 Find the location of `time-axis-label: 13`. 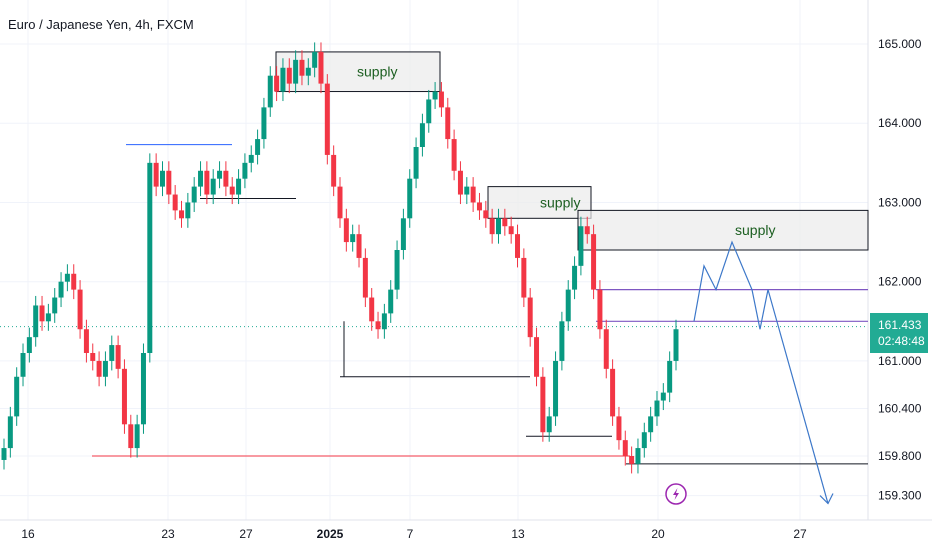

time-axis-label: 13 is located at coordinates (518, 534).